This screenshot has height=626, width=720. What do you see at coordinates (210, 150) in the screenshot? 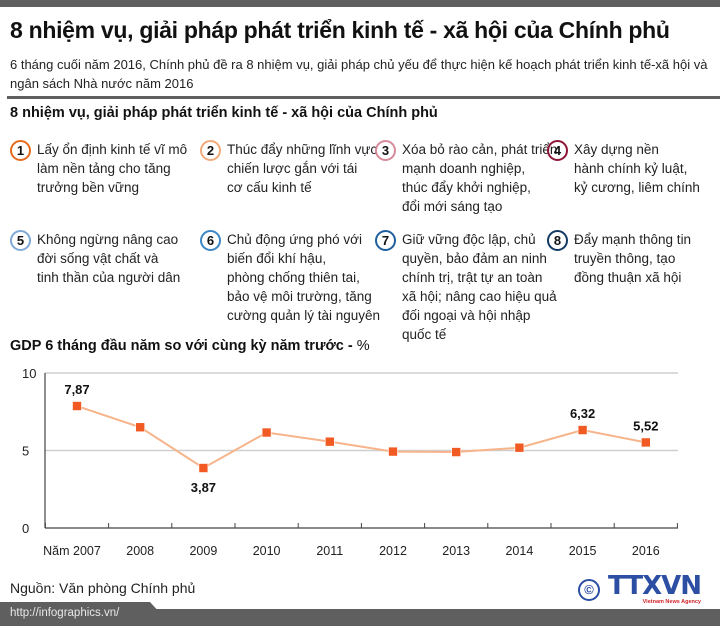
I see `task-number-badge: 2` at bounding box center [210, 150].